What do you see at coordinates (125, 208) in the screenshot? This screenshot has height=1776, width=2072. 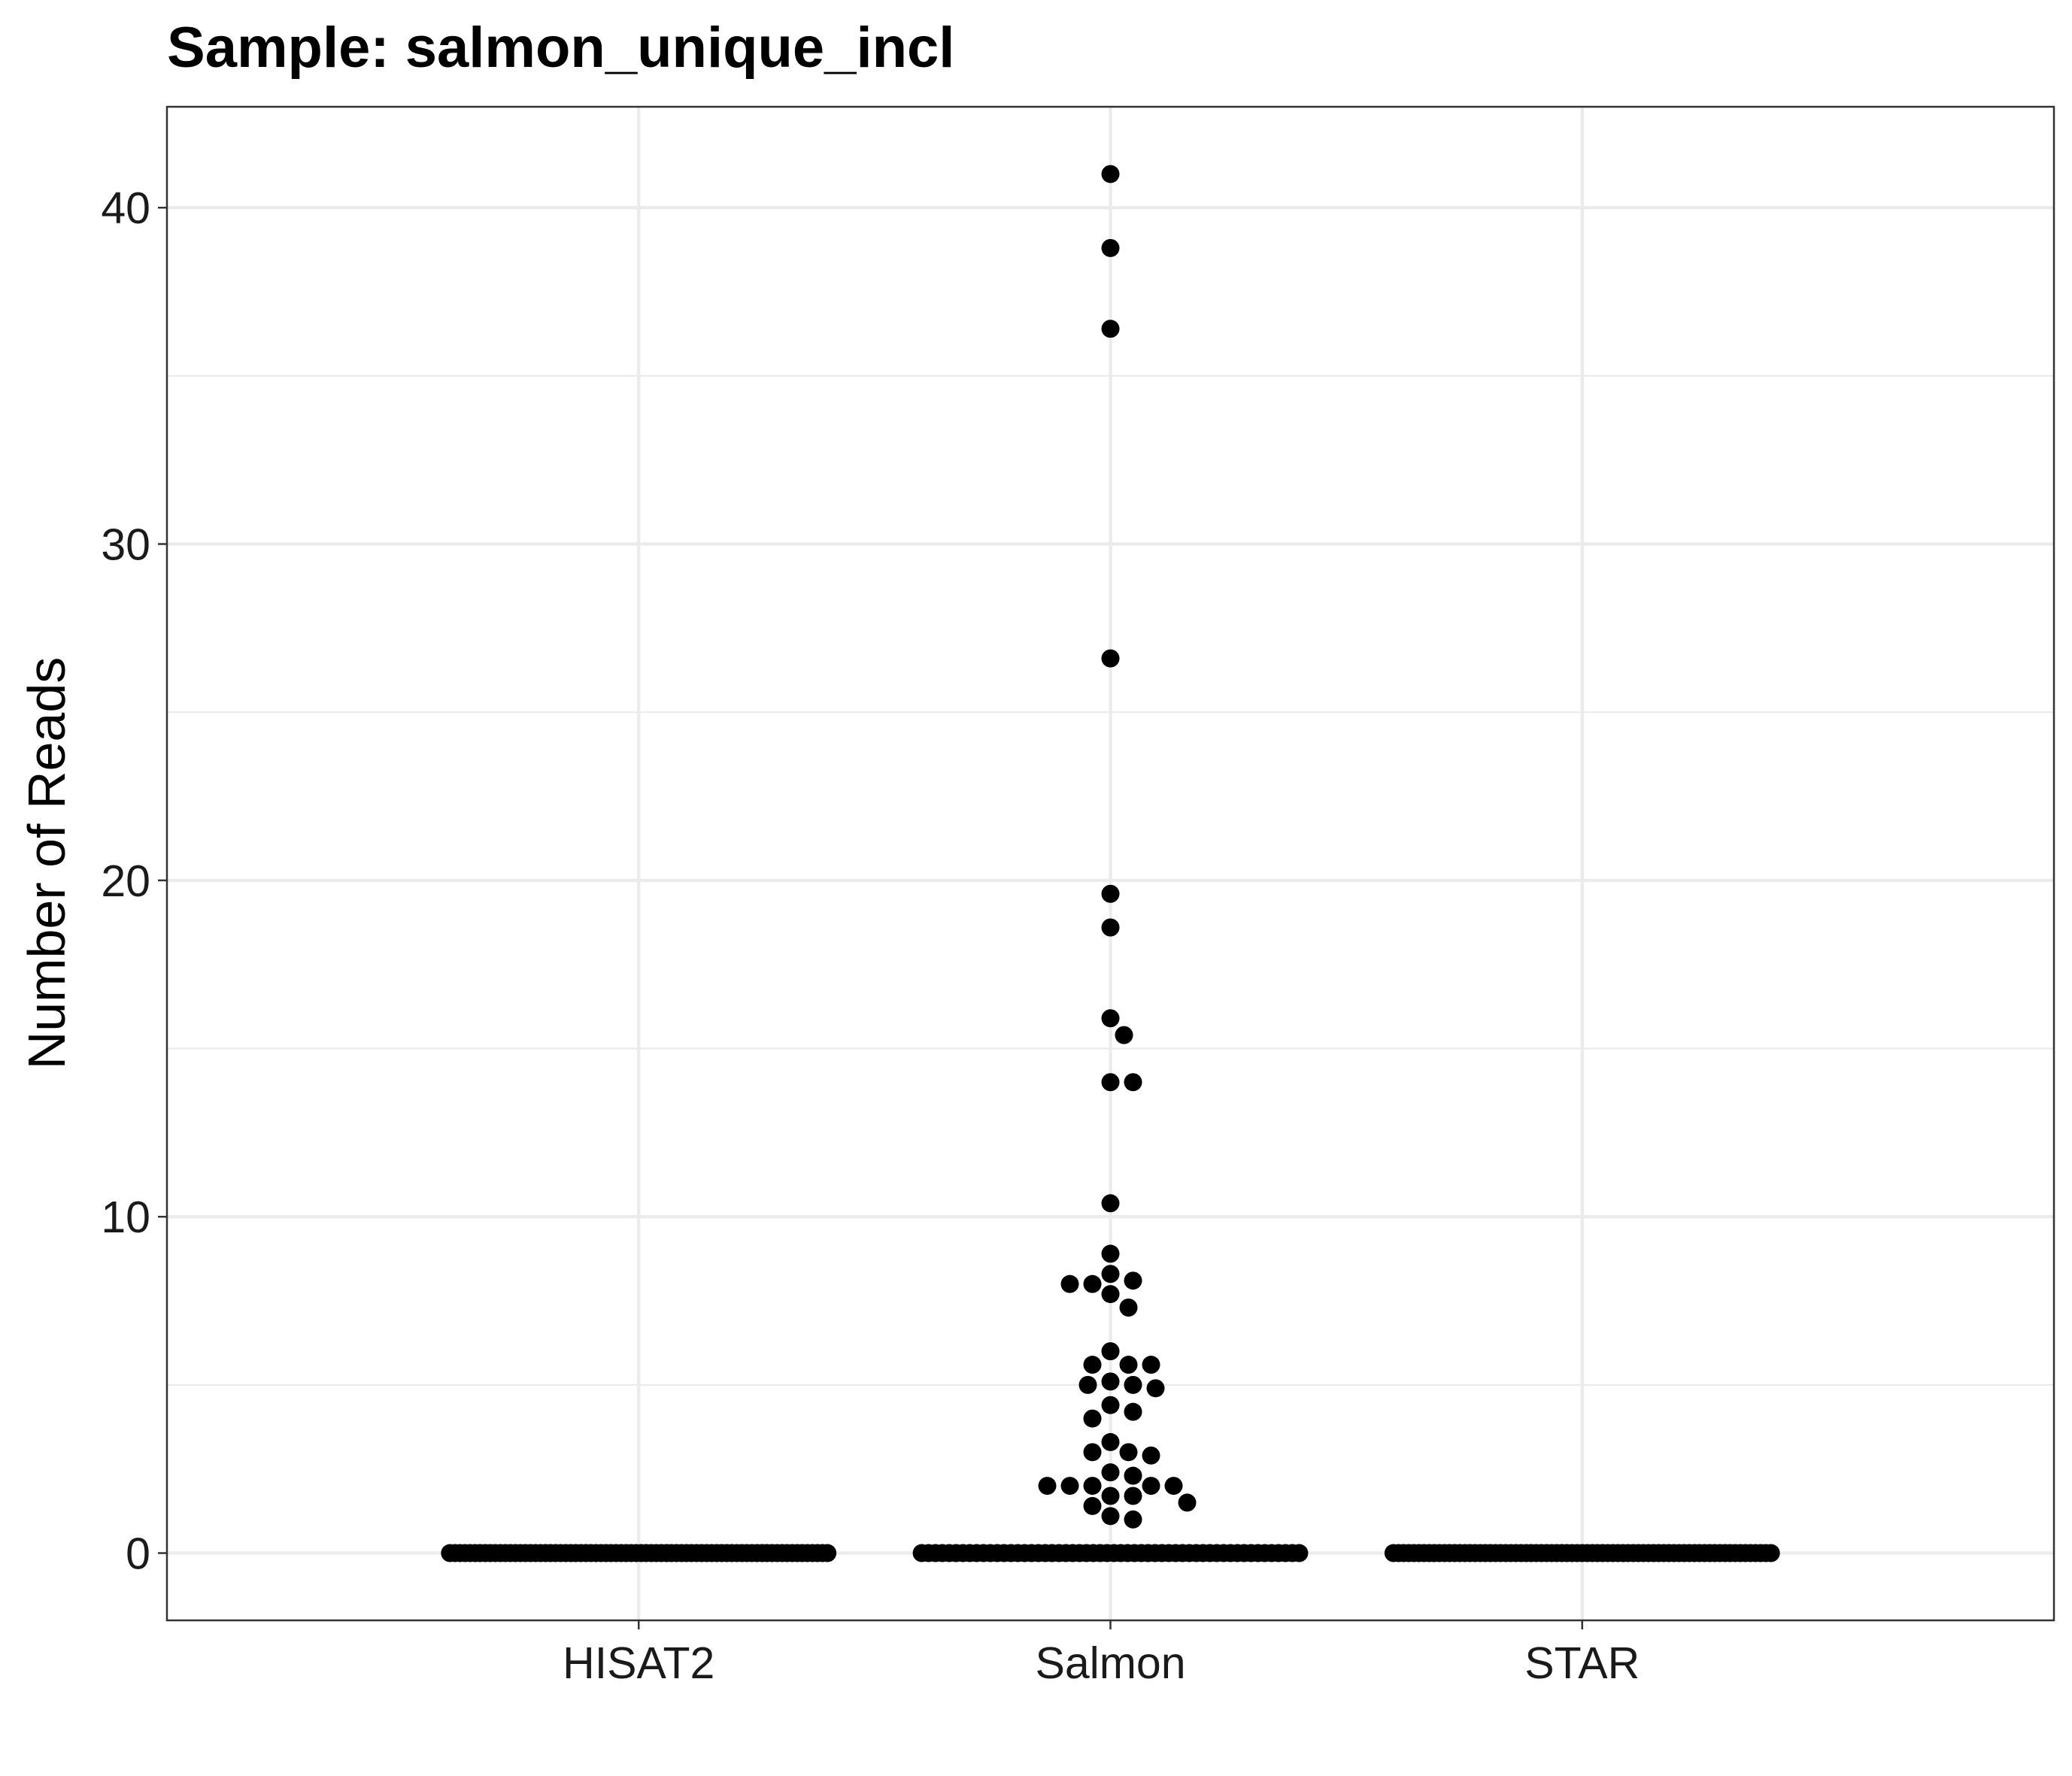 I see `y-tick-label: 40` at bounding box center [125, 208].